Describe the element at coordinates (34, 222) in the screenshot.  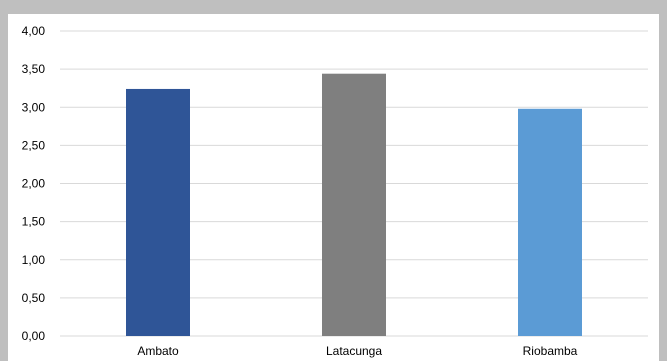
I see `y-tick-label: 1,50` at that location.